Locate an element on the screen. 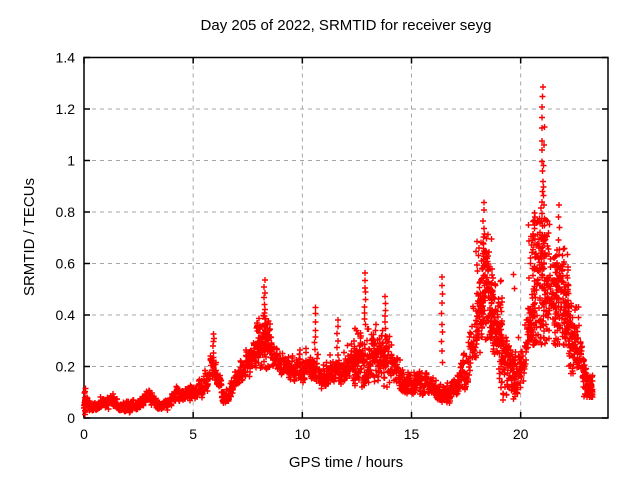 This screenshot has width=640, height=480. y-tick-label: 0 is located at coordinates (71, 418).